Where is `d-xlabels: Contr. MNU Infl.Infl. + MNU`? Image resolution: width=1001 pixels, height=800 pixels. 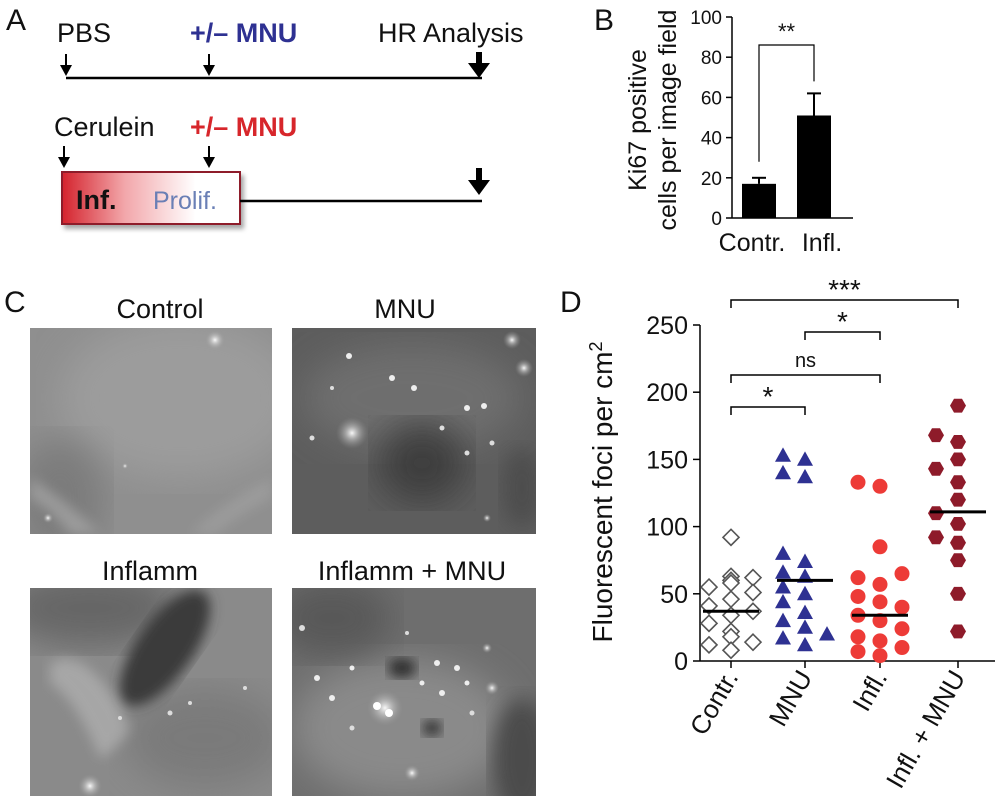
d-xlabels: Contr. MNU Infl.Infl. + MNU is located at coordinates (828, 729).